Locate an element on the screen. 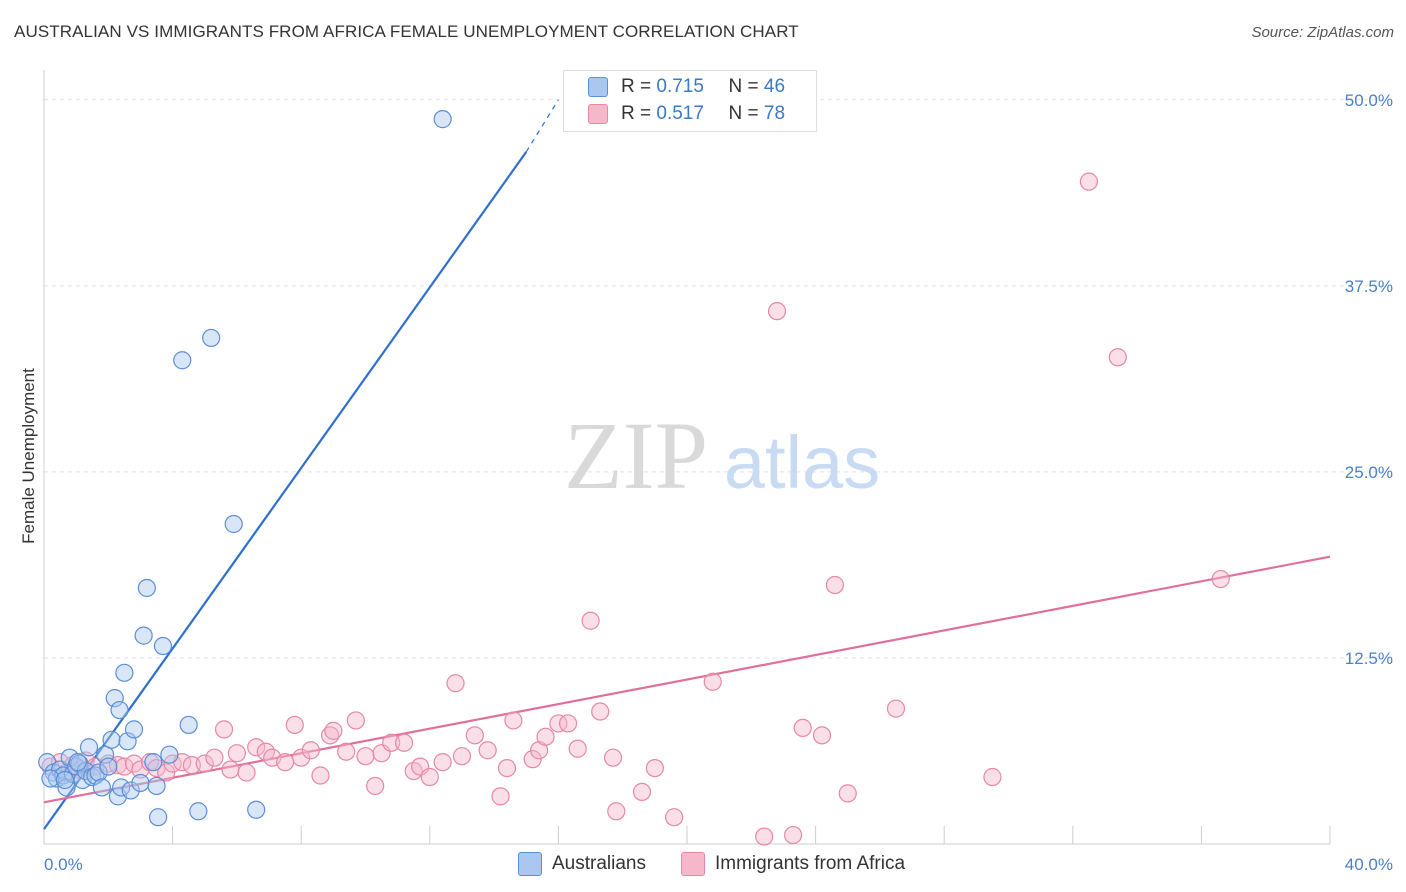 The height and width of the screenshot is (892, 1406). y-tick-label-3: 50.0% is located at coordinates (1369, 100).